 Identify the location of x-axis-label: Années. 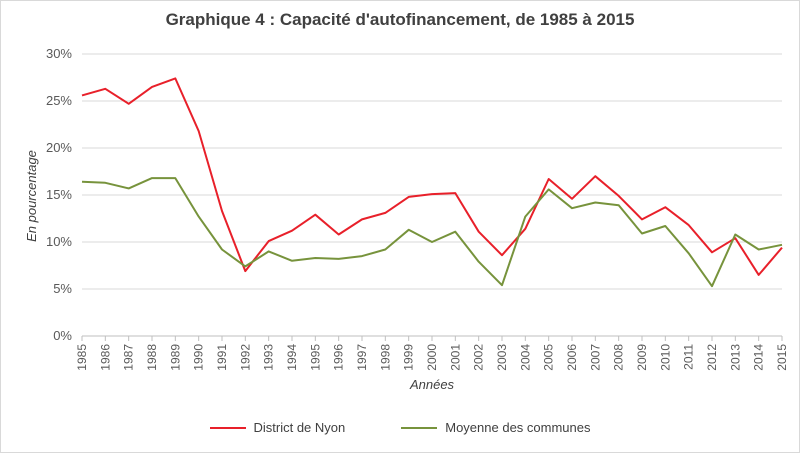
(432, 384).